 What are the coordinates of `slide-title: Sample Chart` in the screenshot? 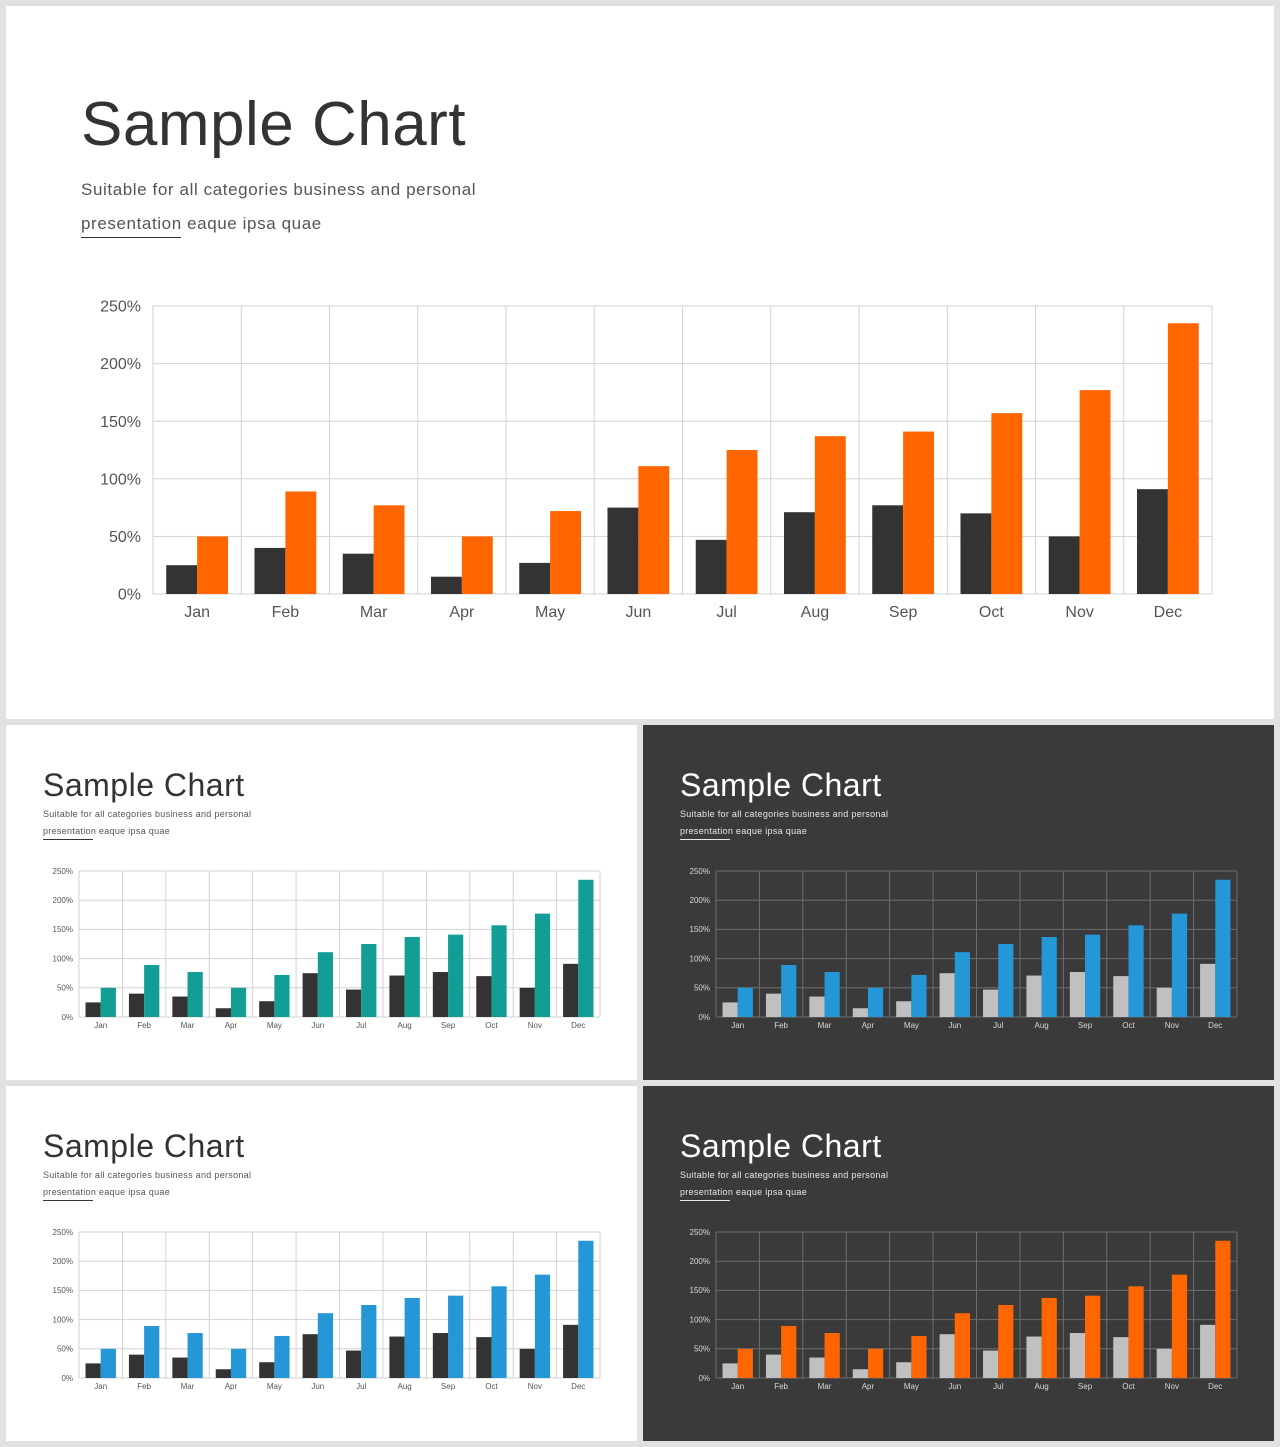 It's located at (144, 785).